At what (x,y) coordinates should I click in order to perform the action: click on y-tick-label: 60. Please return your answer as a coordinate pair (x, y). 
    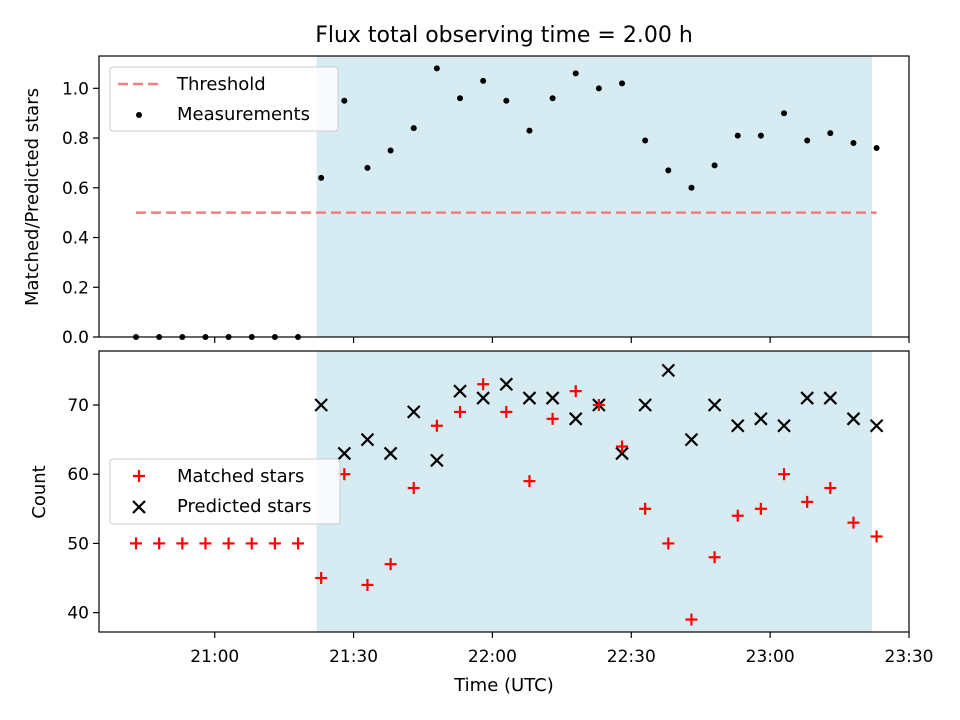
    Looking at the image, I should click on (78, 475).